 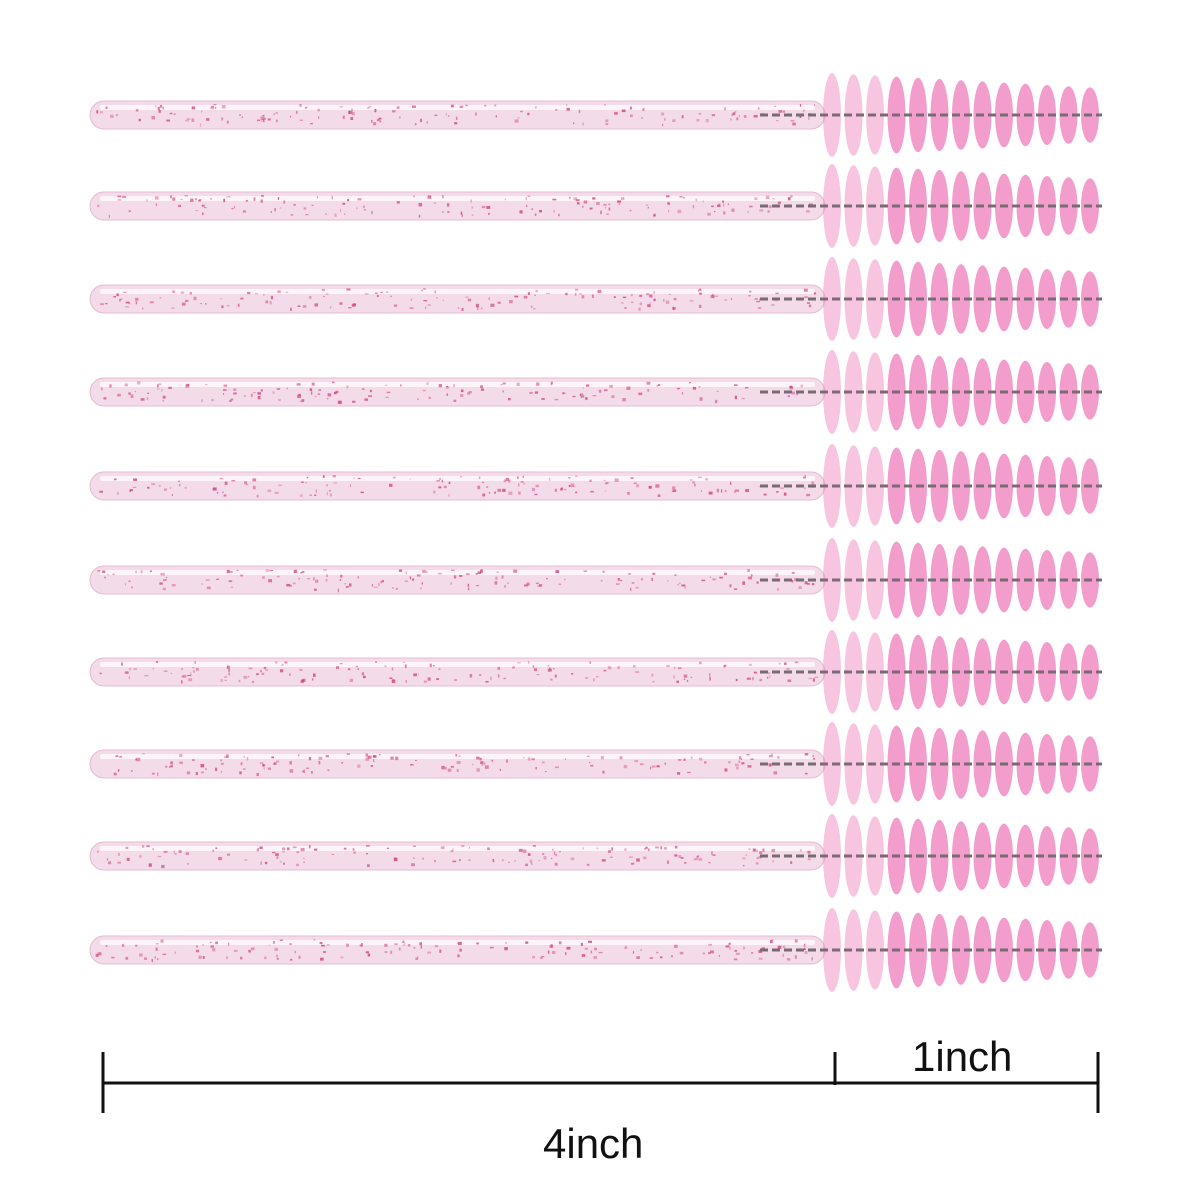 What do you see at coordinates (593, 1143) in the screenshot?
I see `four-inch-label: 4inch` at bounding box center [593, 1143].